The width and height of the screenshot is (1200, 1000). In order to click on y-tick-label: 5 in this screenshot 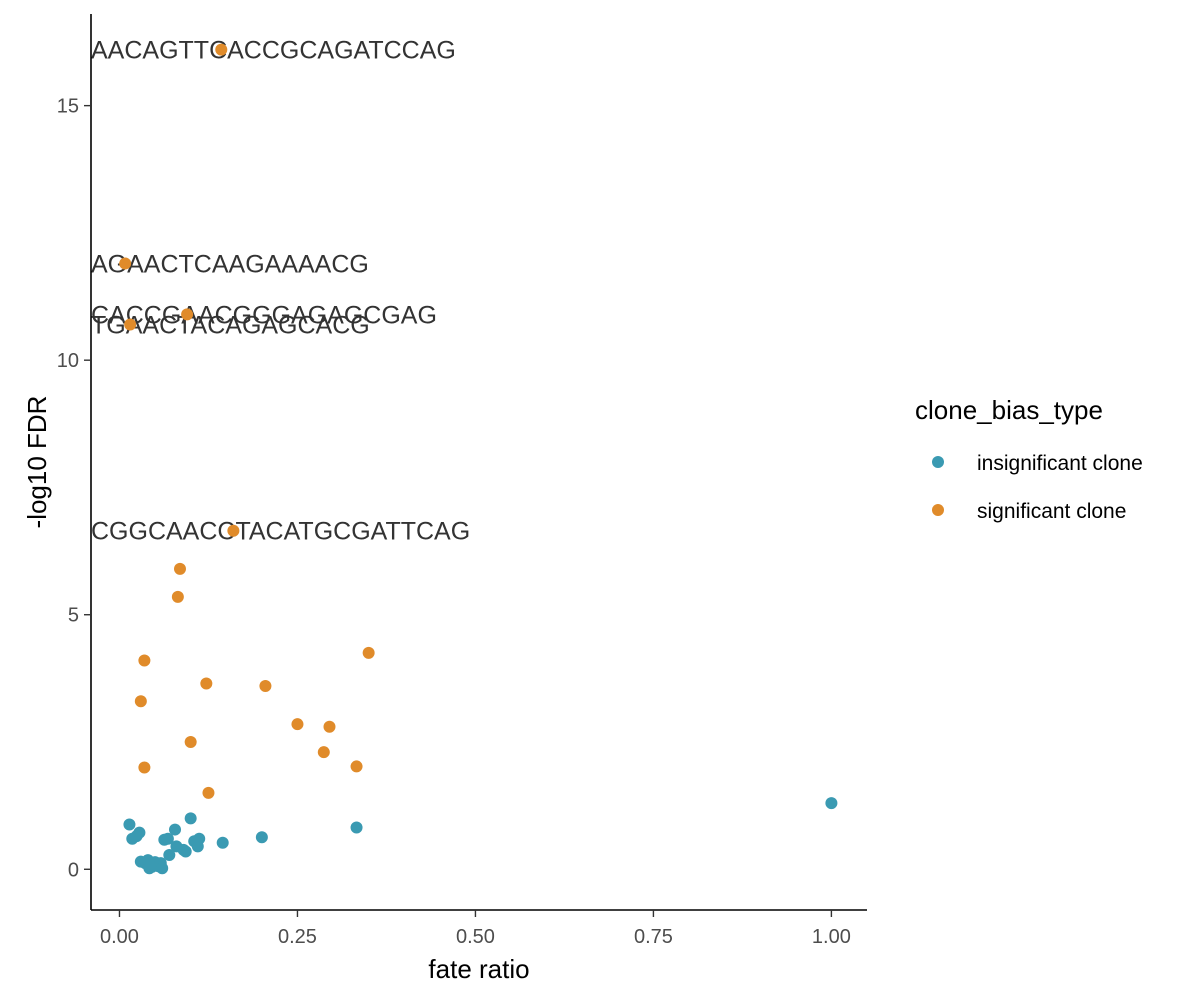, I will do `click(73, 616)`.